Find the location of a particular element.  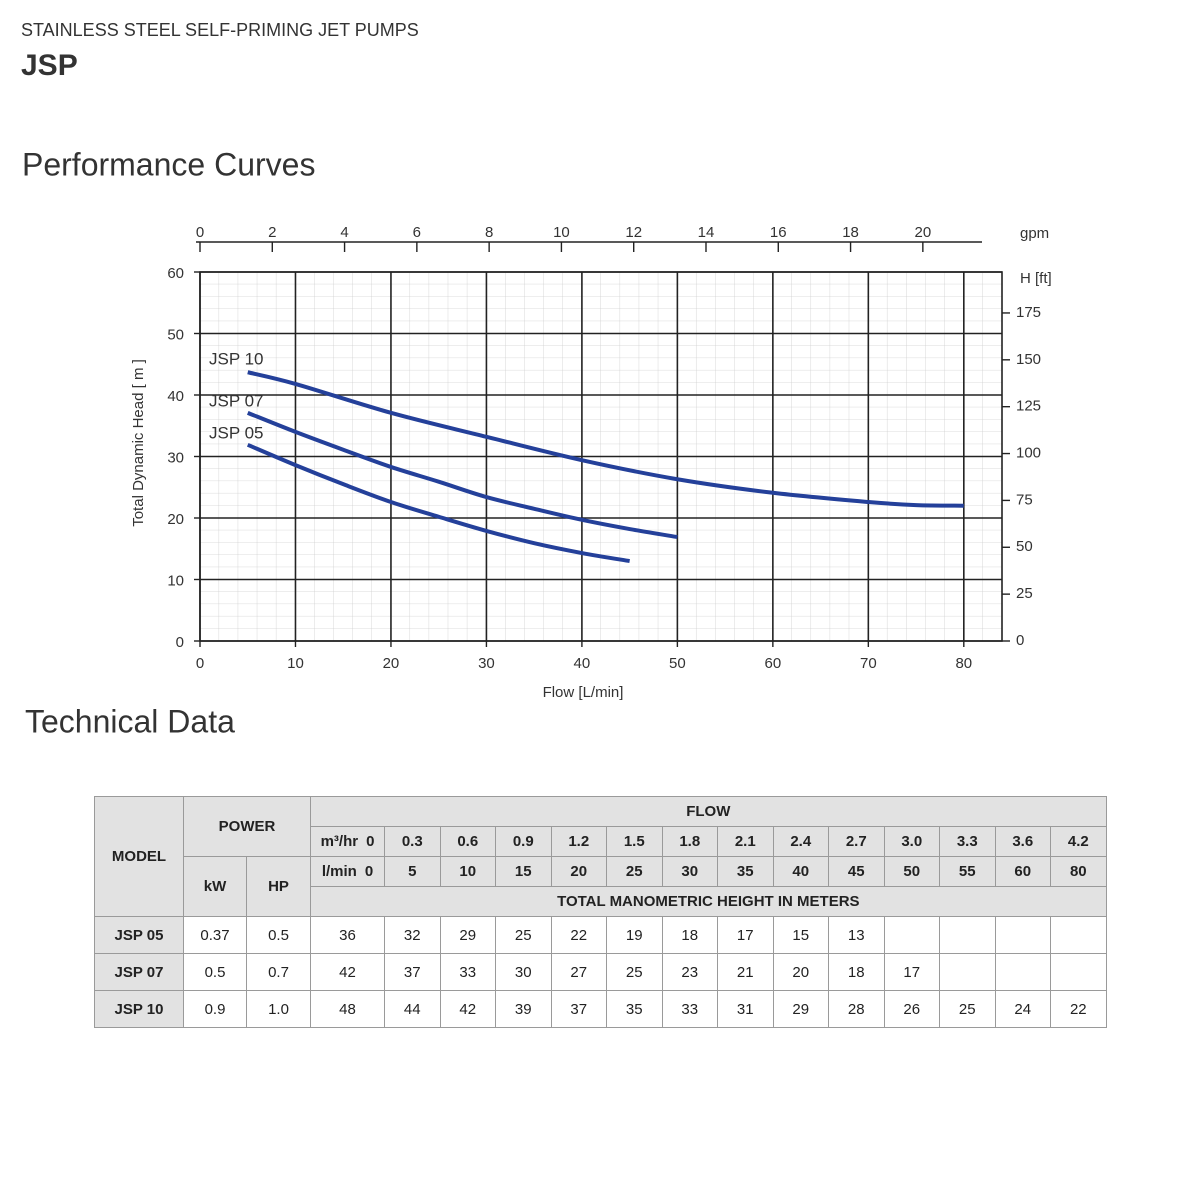

table-cell: 0.37 is located at coordinates (215, 935).